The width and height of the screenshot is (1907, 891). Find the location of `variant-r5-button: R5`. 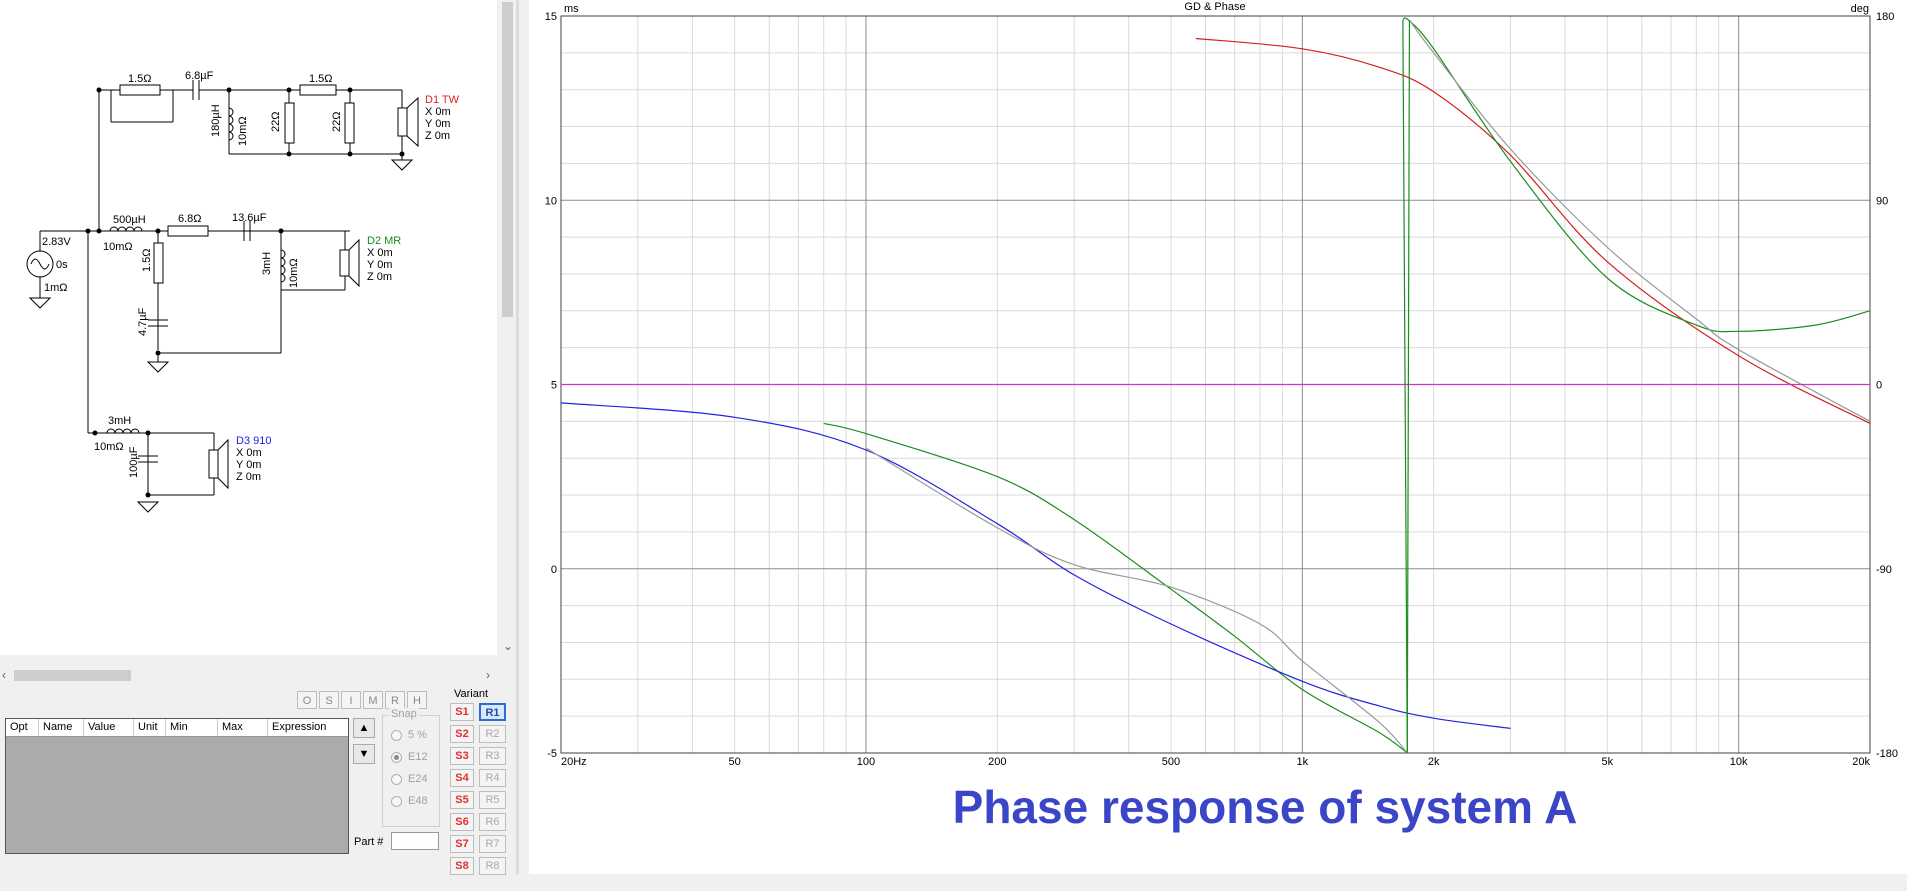

variant-r5-button: R5 is located at coordinates (492, 800).